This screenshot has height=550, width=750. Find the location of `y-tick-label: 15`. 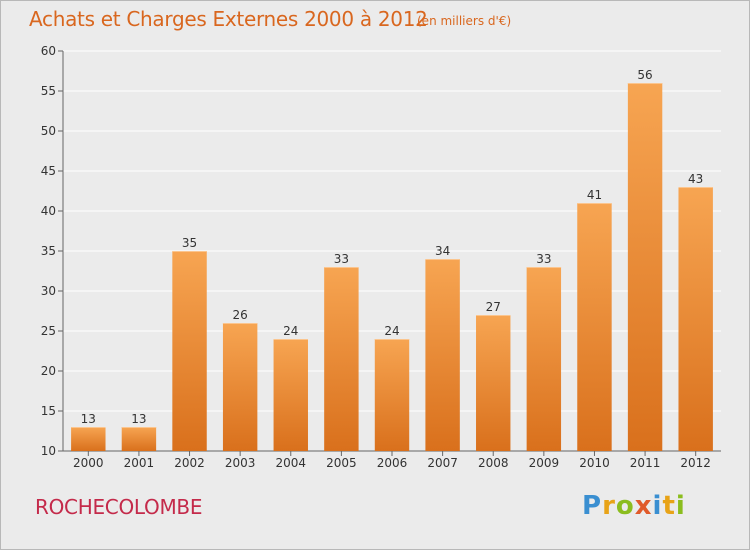

y-tick-label: 15 is located at coordinates (48, 411).